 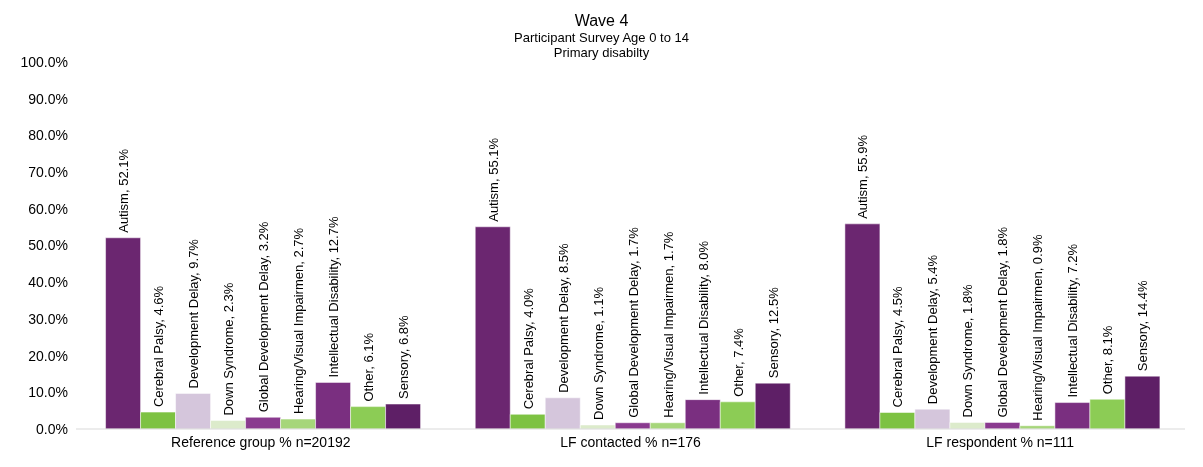 I want to click on data-label: Autism, 55.9%, so click(x=863, y=176).